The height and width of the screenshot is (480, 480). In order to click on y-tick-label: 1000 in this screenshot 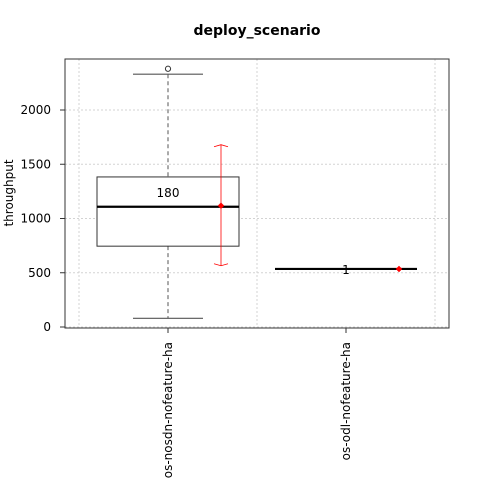, I will do `click(35, 219)`.